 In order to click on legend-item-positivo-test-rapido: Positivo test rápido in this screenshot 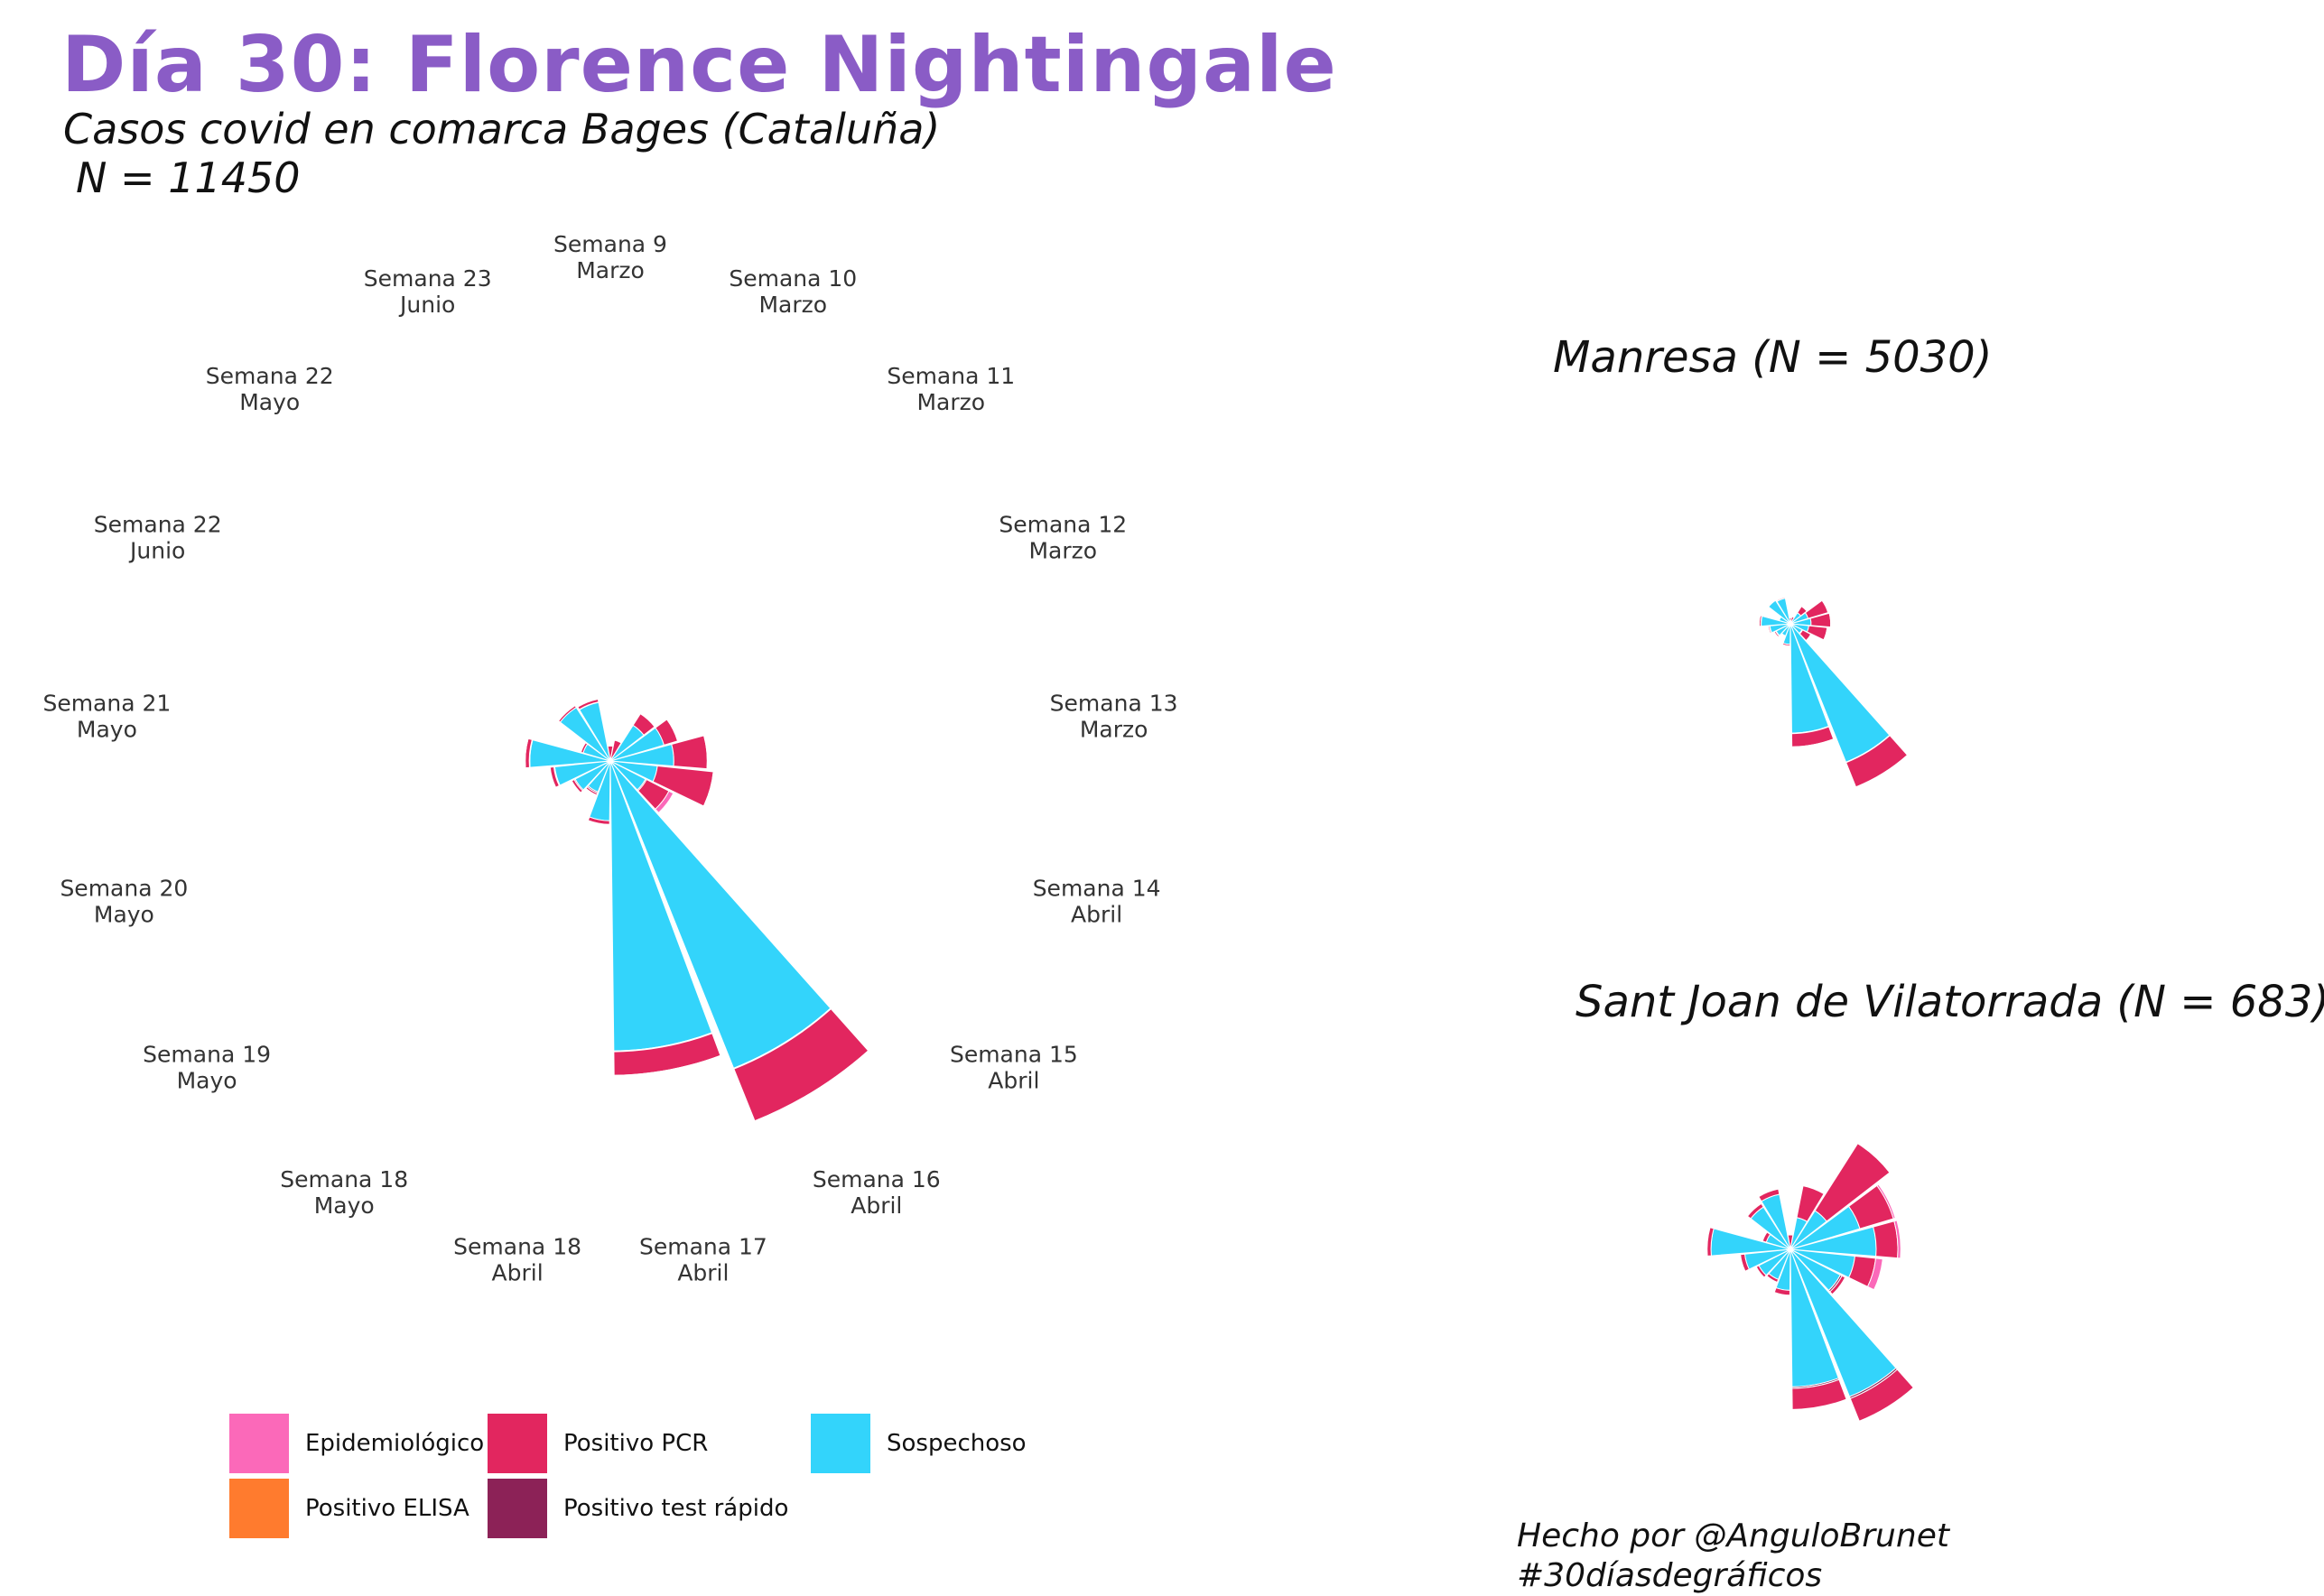, I will do `click(638, 1509)`.